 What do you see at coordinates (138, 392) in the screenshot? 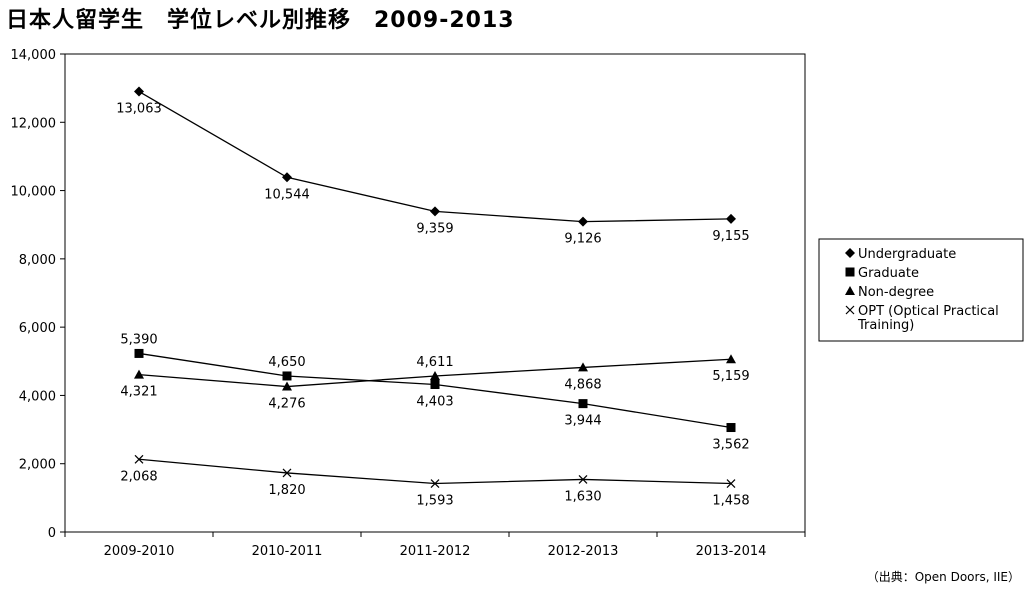
I see `data-label-non-degree: 4,321` at bounding box center [138, 392].